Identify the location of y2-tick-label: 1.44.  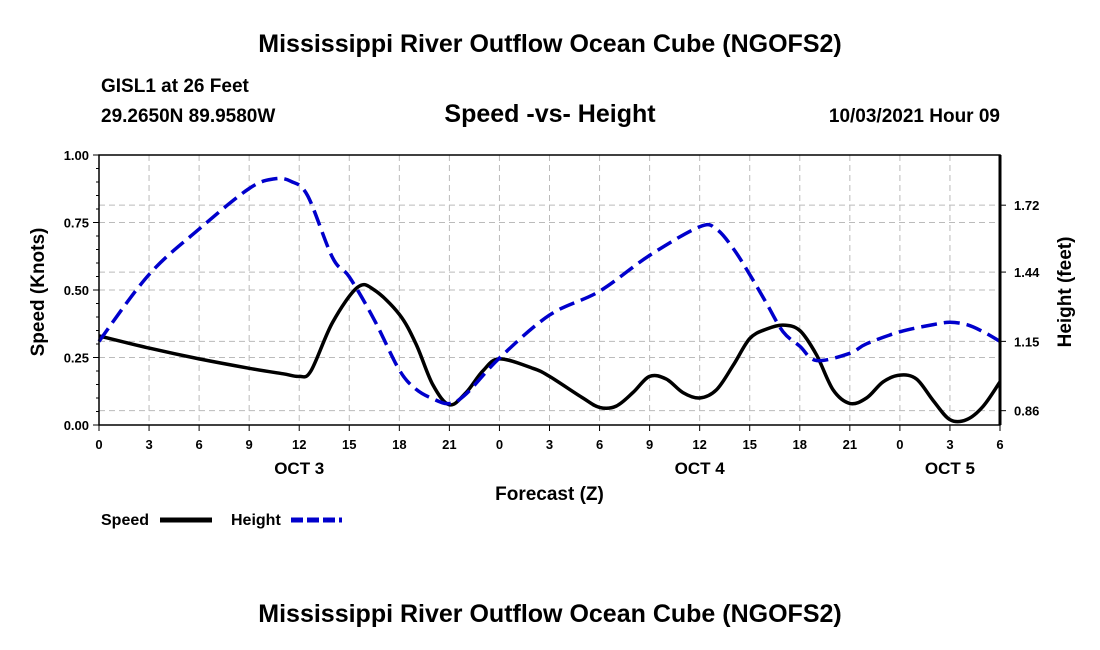
(1027, 272).